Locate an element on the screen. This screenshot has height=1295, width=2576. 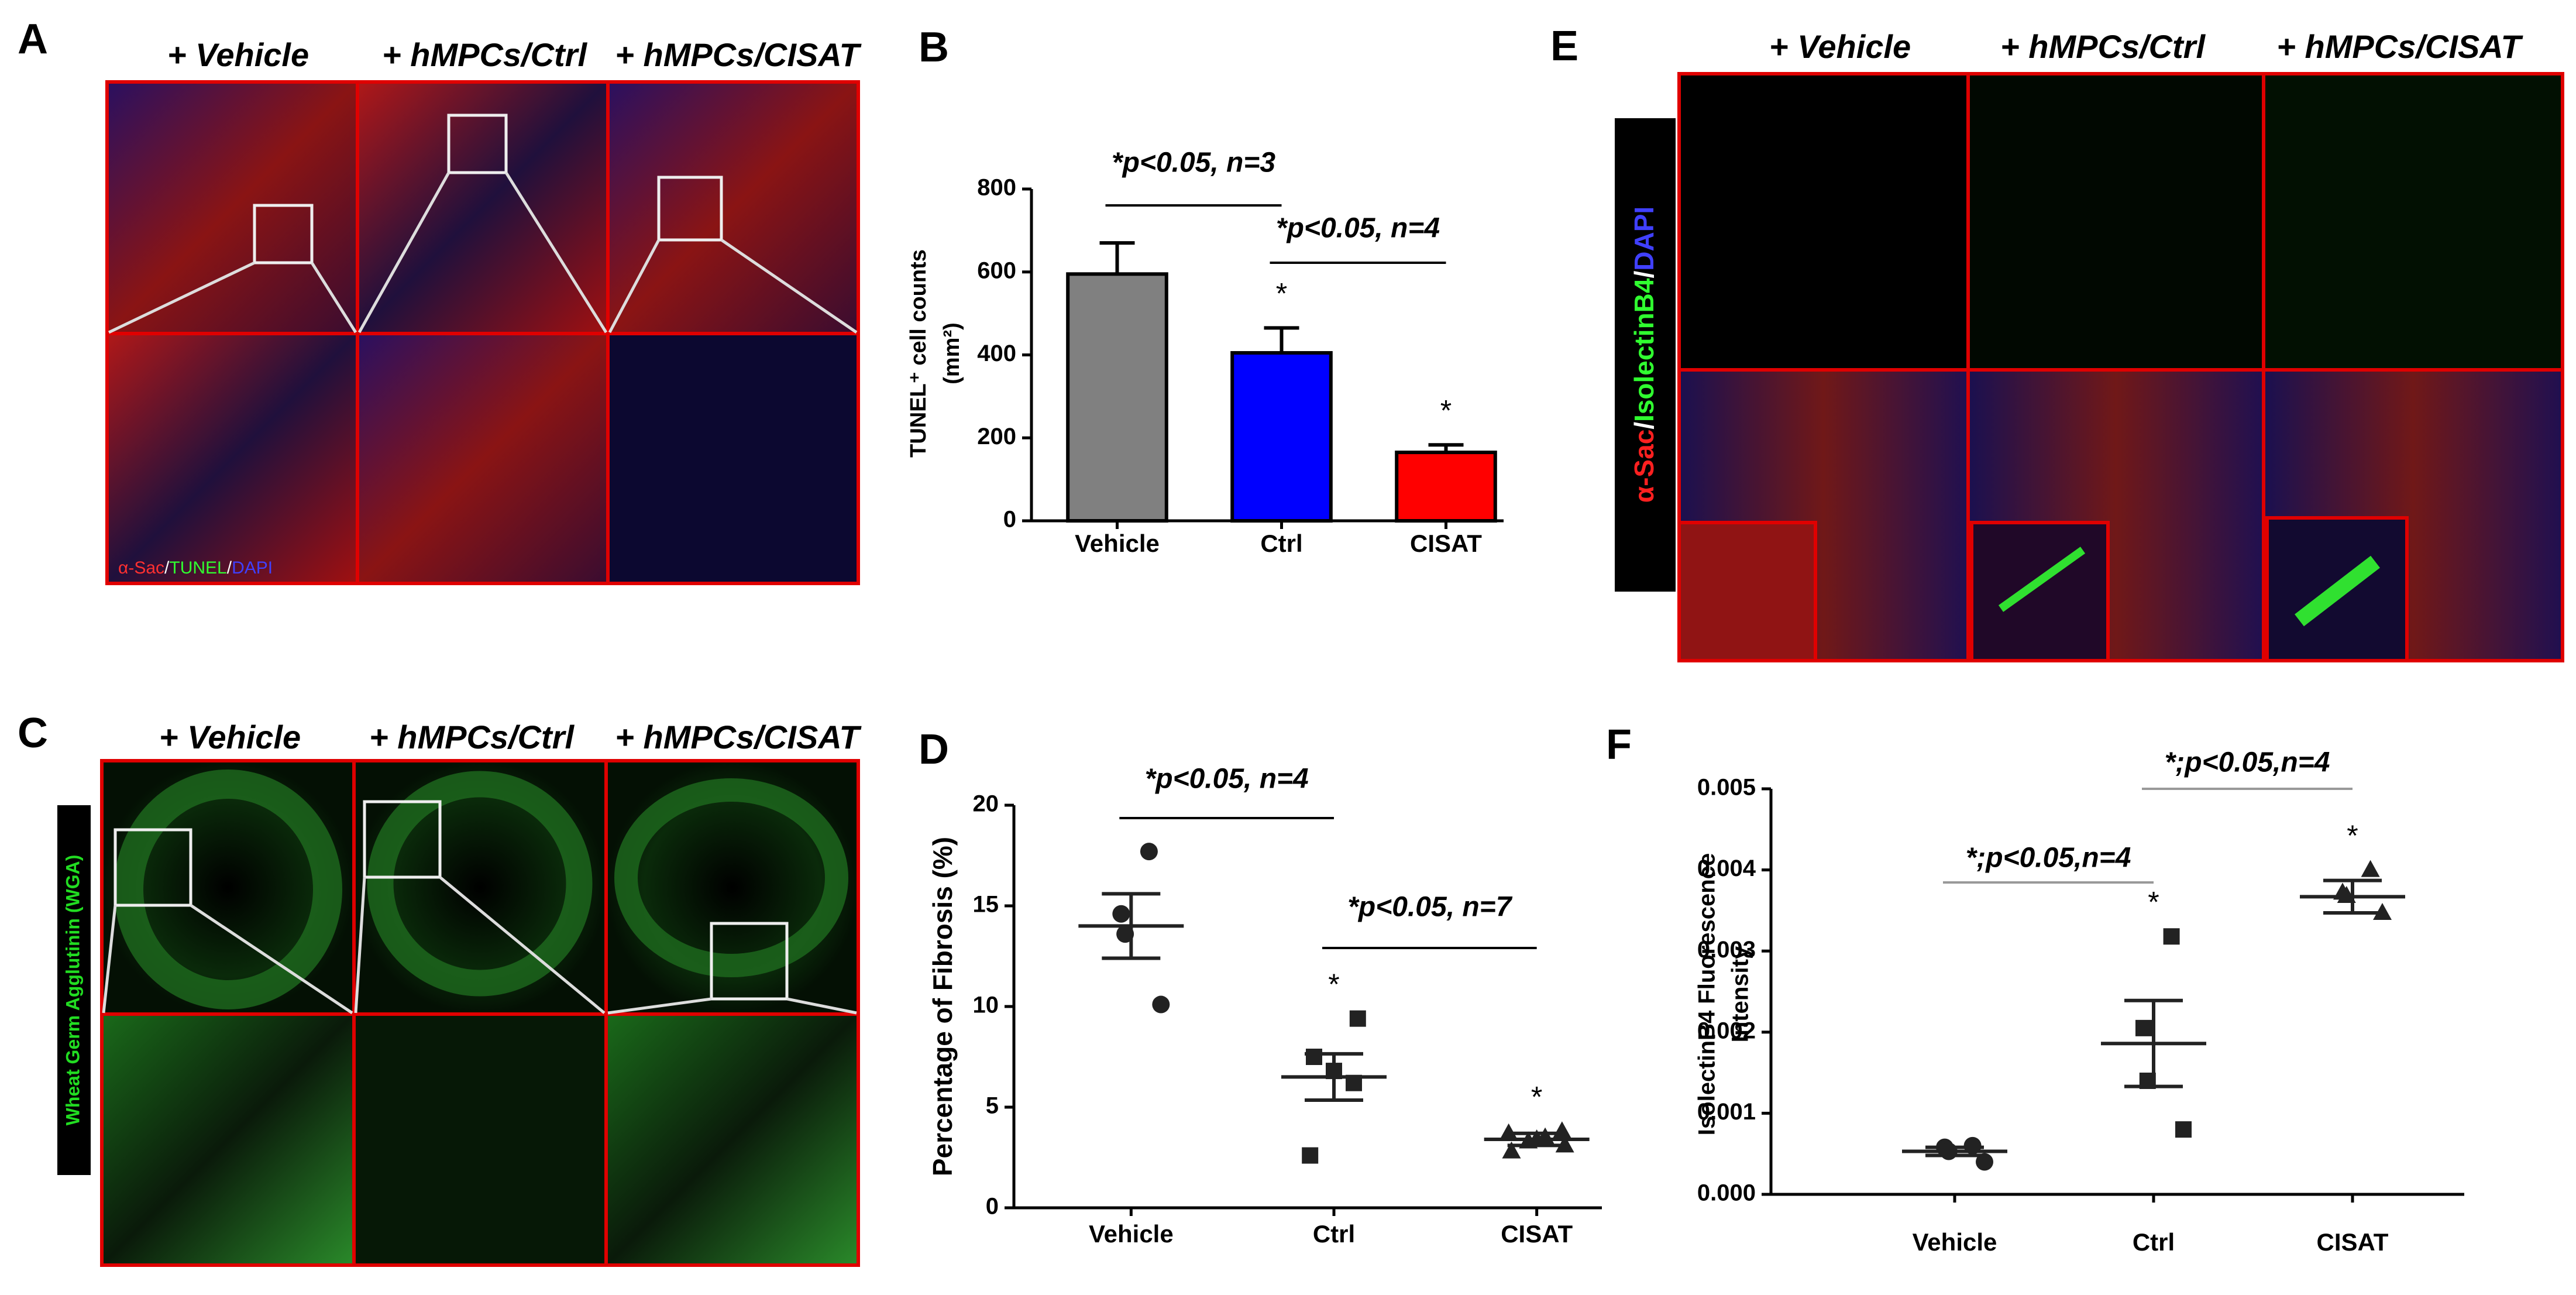
y-axis-label: (mm²) is located at coordinates (952, 353).